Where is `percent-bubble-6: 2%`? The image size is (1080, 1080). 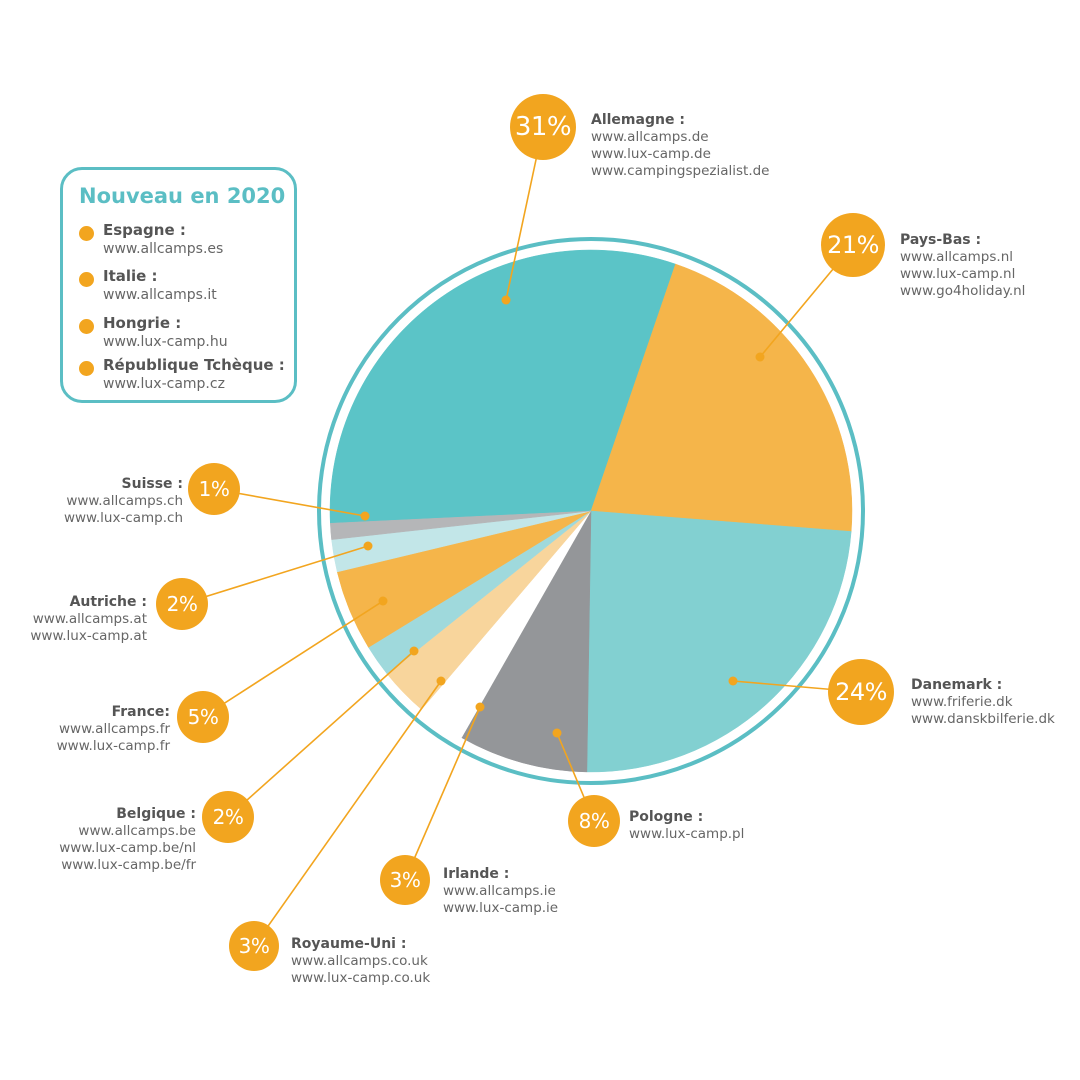
percent-bubble-6: 2% is located at coordinates (228, 817).